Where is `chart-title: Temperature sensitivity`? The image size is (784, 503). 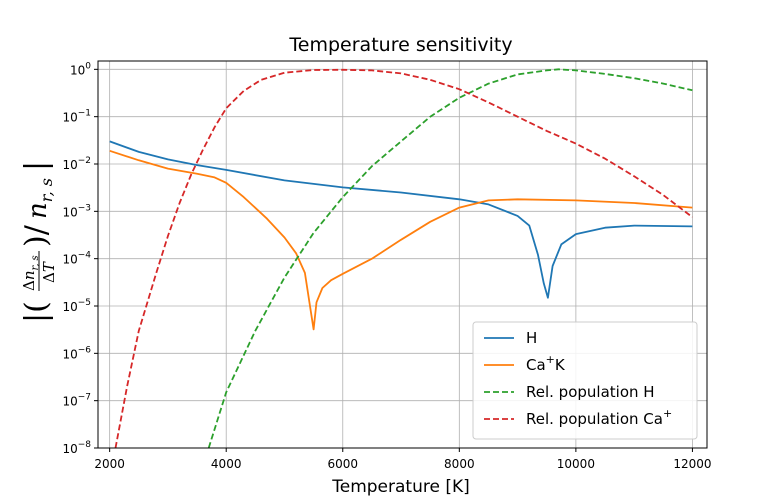 chart-title: Temperature sensitivity is located at coordinates (400, 45).